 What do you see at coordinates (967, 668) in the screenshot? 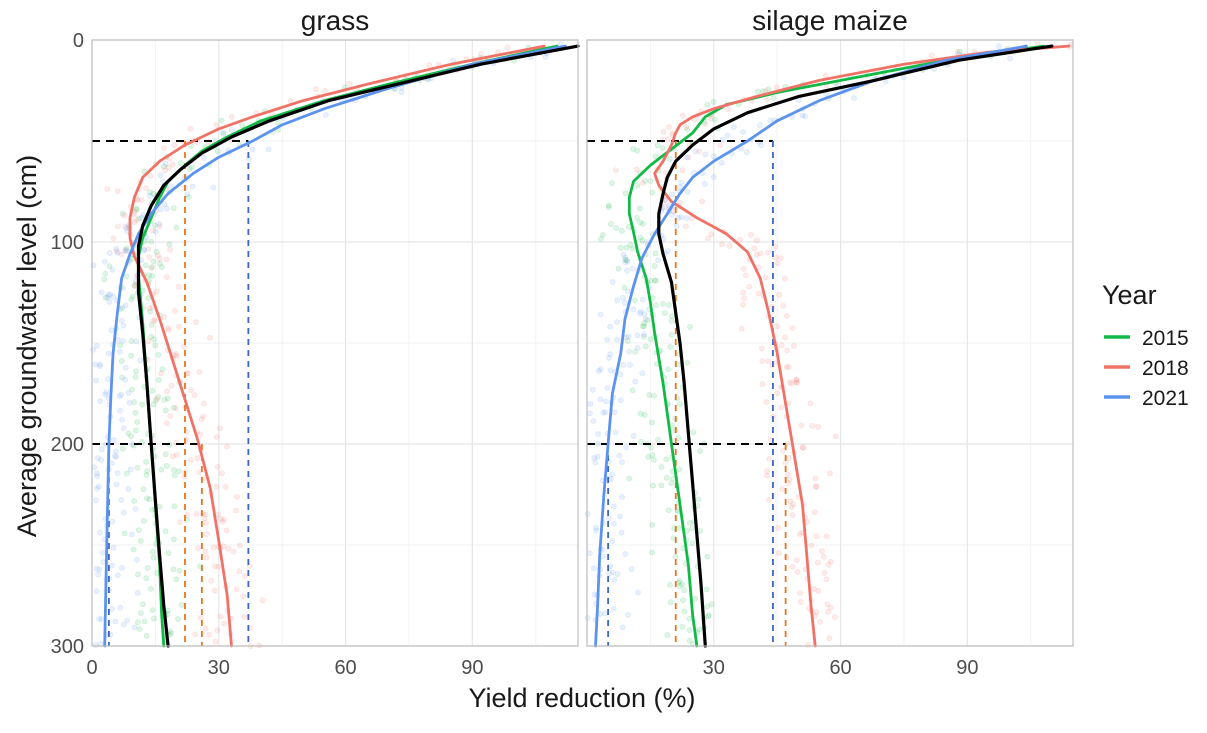
I see `x-tick-label: 90` at bounding box center [967, 668].